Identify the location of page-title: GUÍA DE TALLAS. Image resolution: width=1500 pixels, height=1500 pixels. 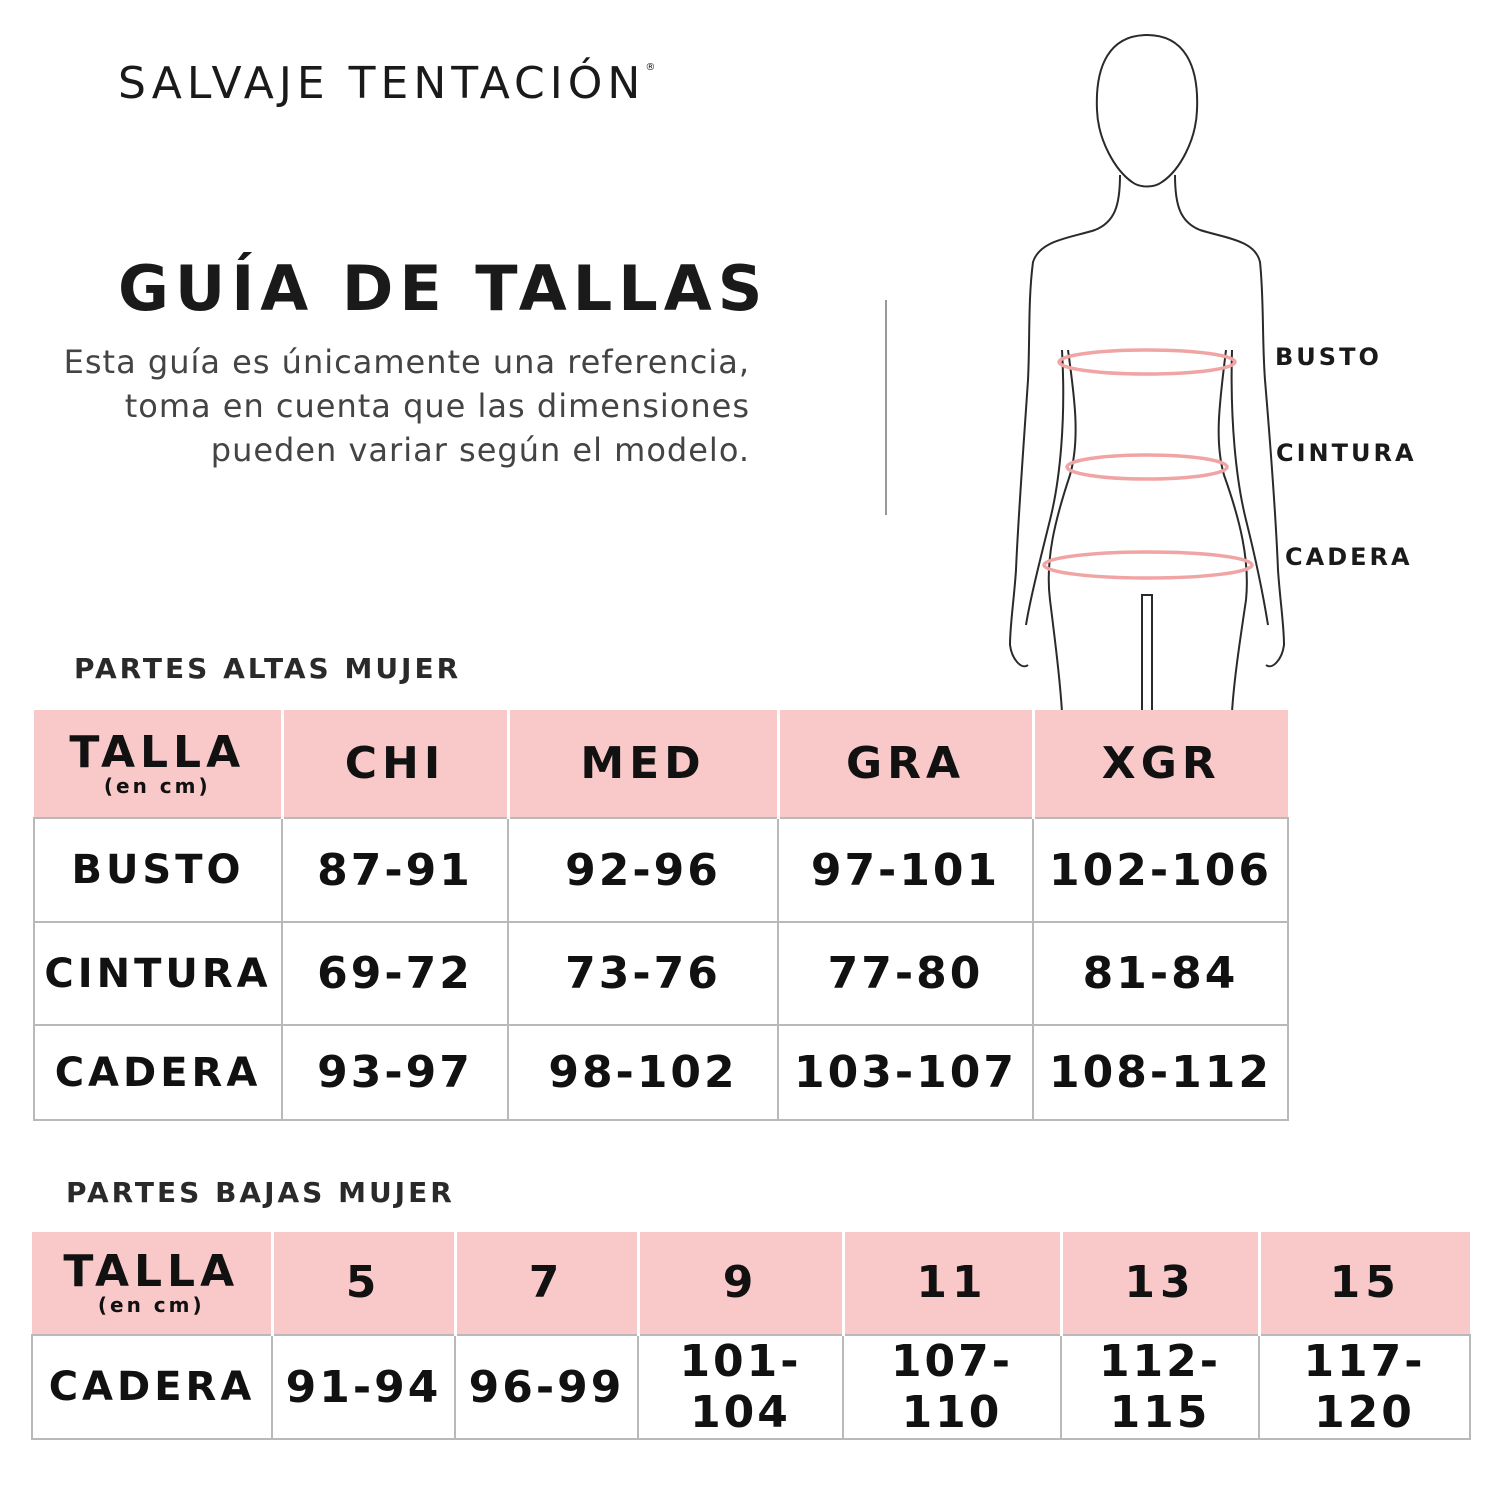
(443, 288).